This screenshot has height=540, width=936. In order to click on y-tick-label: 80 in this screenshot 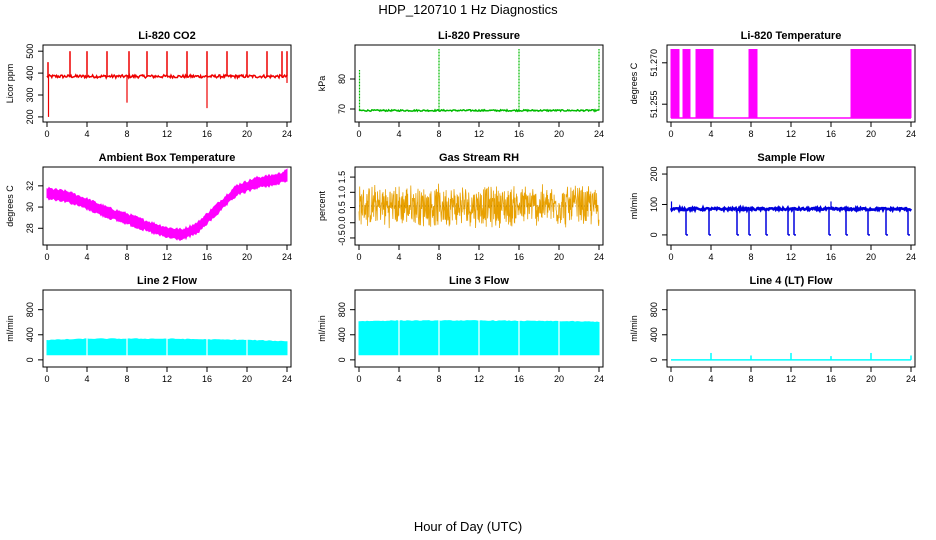, I will do `click(342, 79)`.